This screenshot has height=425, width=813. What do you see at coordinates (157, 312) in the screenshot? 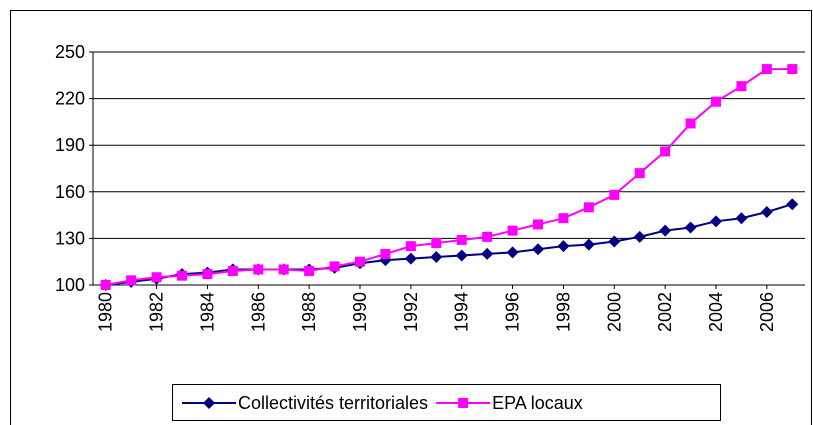
I see `x-tick-label: 1982` at bounding box center [157, 312].